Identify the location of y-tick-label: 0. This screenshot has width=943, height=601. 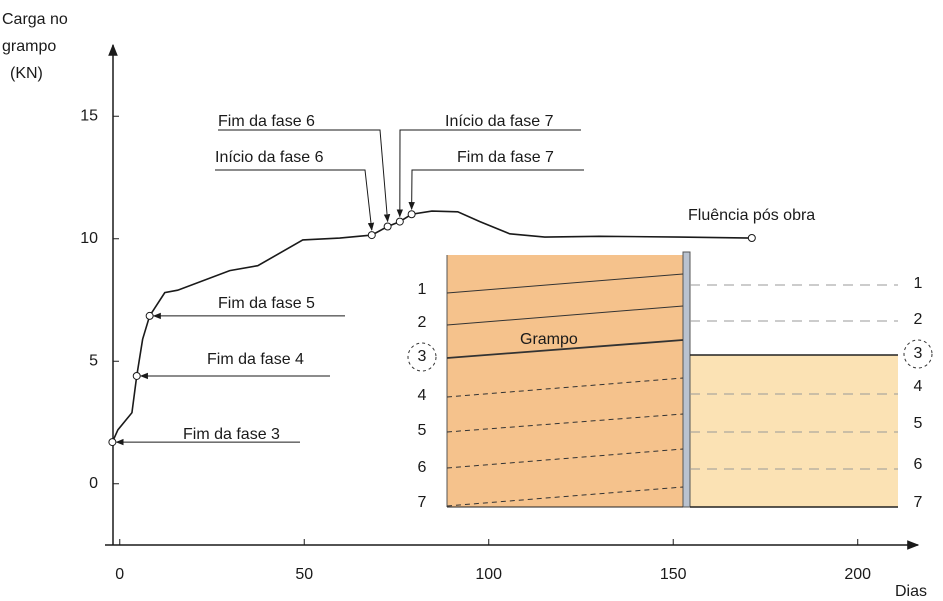
(93, 483).